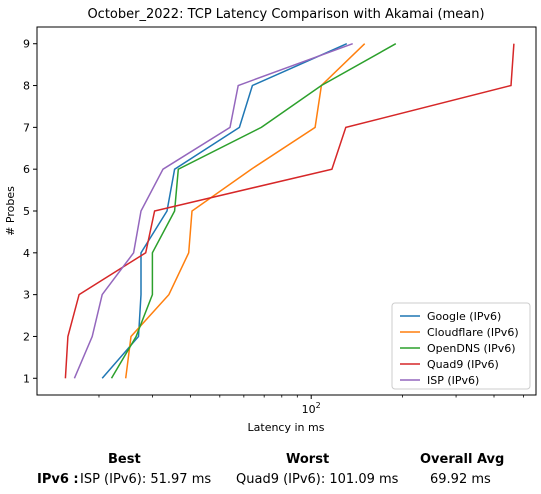 This screenshot has height=494, width=541. What do you see at coordinates (146, 479) in the screenshot?
I see `summary-best-value: ISP (IPv6): 51.97 ms` at bounding box center [146, 479].